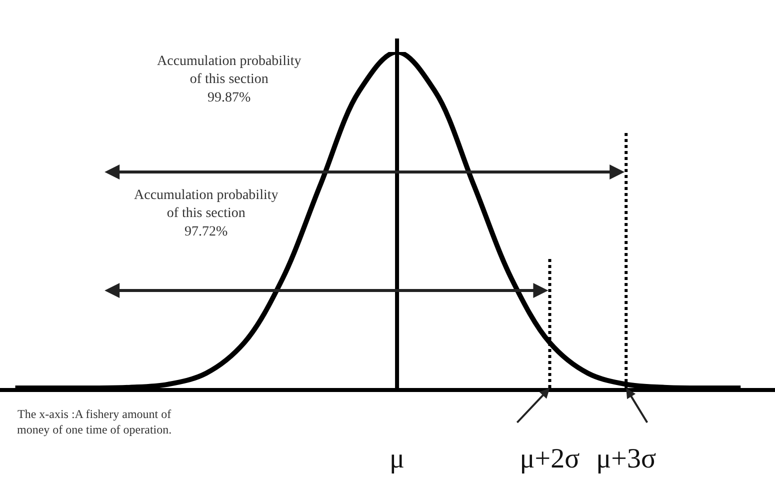  Describe the element at coordinates (206, 214) in the screenshot. I see `annotation: Accumulation probability of this section 97.72%` at that location.